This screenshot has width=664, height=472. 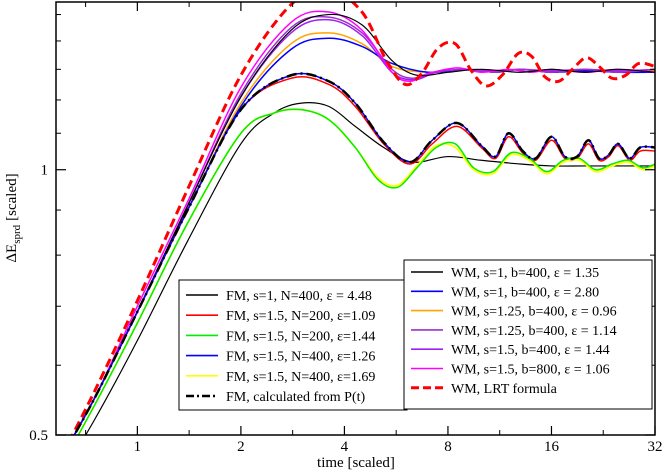 I want to click on y-axis-title: ΔEsprd [scaled], so click(x=13, y=217).